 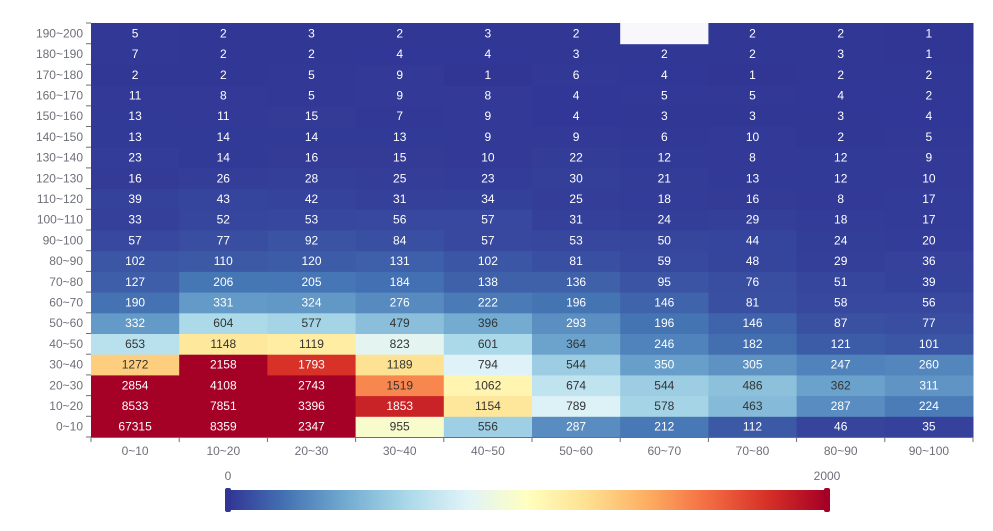 What do you see at coordinates (224, 158) in the screenshot?
I see `cell-value-label: 14` at bounding box center [224, 158].